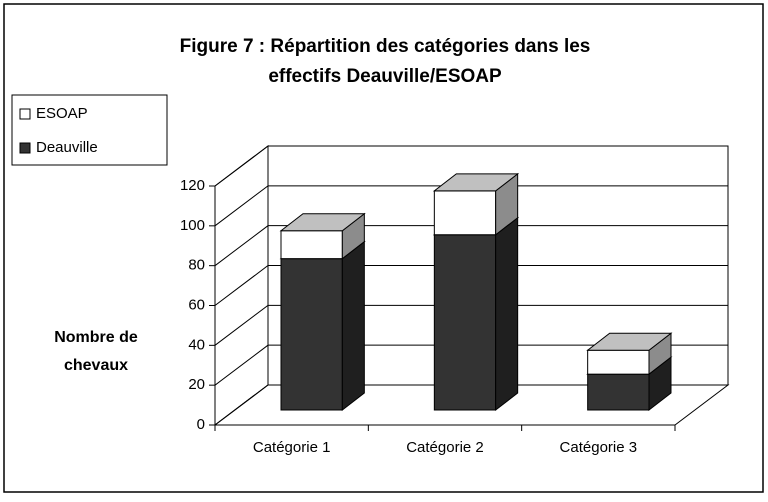 This screenshot has height=502, width=768. I want to click on x-tick-label: Catégorie 1, so click(292, 447).